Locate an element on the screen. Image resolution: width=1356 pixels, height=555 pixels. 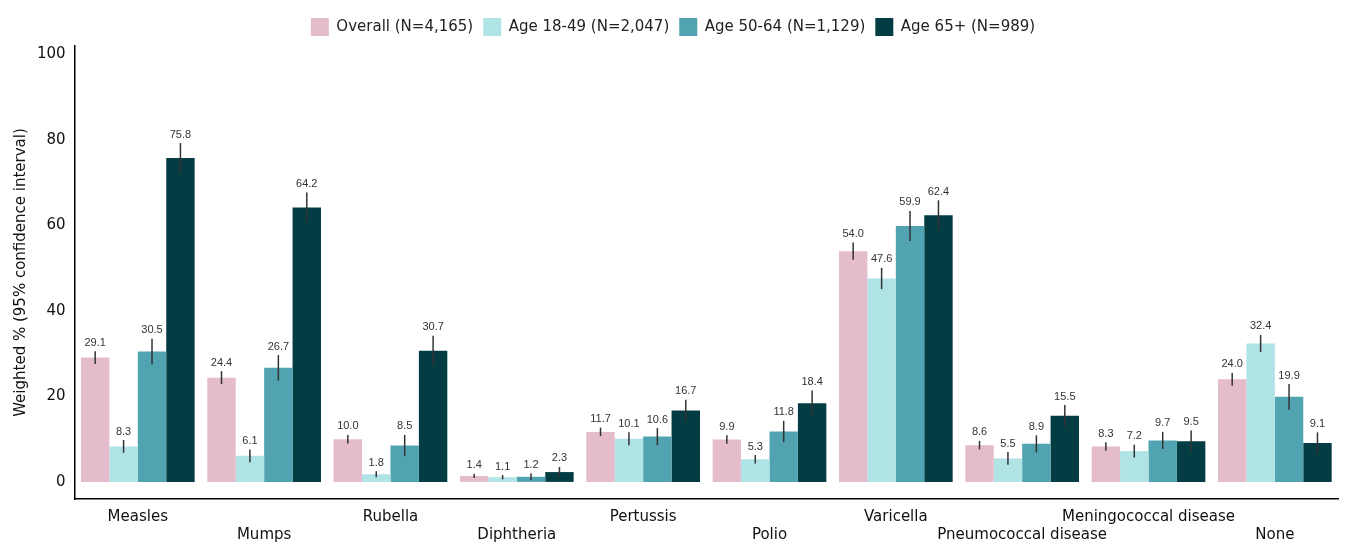
data-label: 10.0 is located at coordinates (348, 425).